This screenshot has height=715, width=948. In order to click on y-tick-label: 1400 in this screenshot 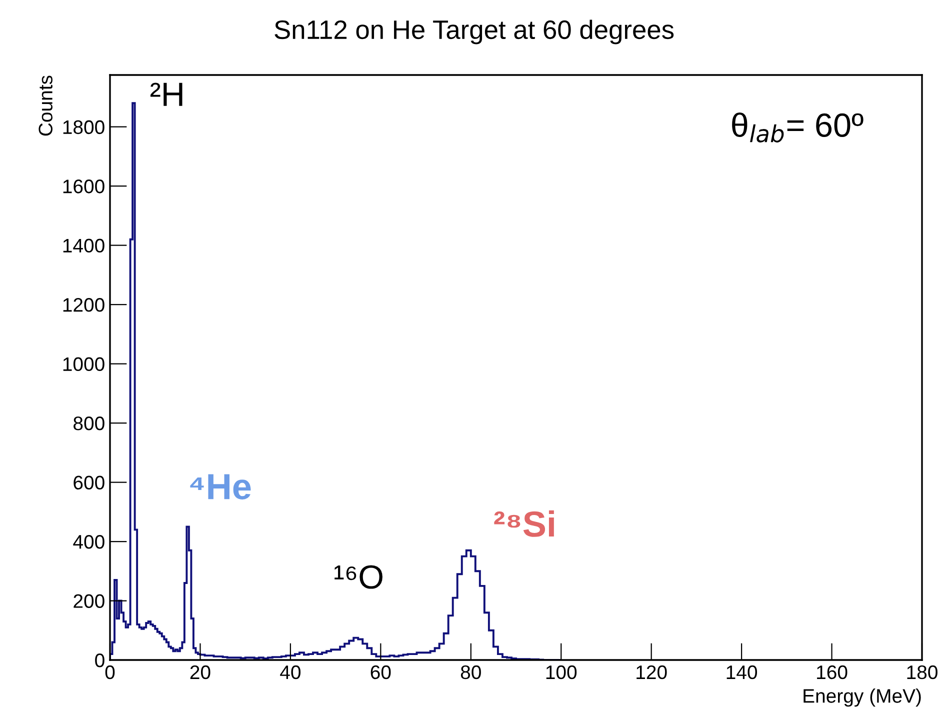, I will do `click(83, 245)`.